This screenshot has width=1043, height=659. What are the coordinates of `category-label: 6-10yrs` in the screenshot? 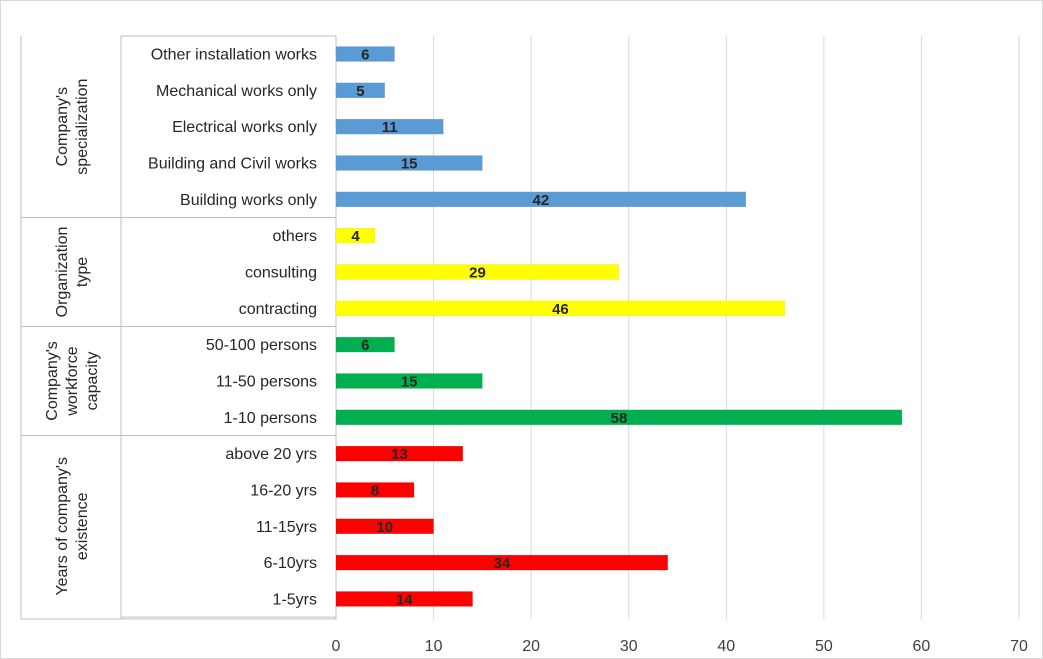 It's located at (290, 563).